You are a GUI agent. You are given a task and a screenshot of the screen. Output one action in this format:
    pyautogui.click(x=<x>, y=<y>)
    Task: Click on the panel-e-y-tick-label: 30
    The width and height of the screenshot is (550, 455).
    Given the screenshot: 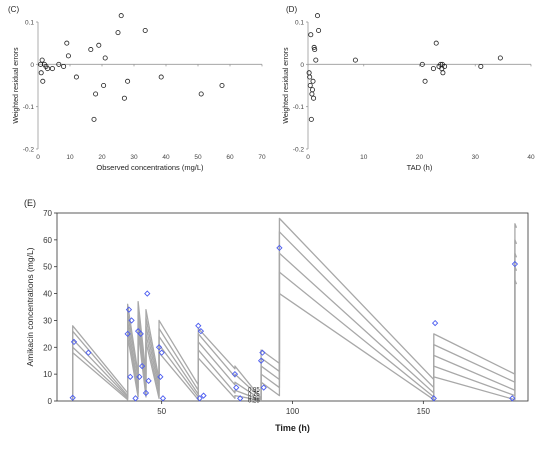 What is the action you would take?
    pyautogui.click(x=47, y=320)
    